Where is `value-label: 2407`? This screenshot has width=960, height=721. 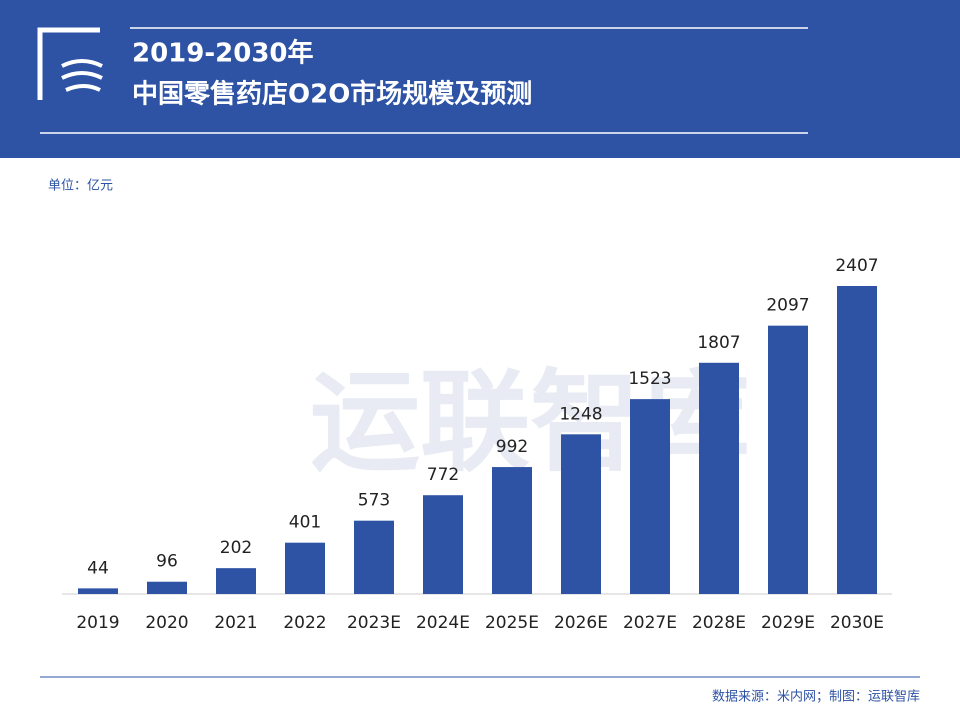 value-label: 2407 is located at coordinates (856, 266).